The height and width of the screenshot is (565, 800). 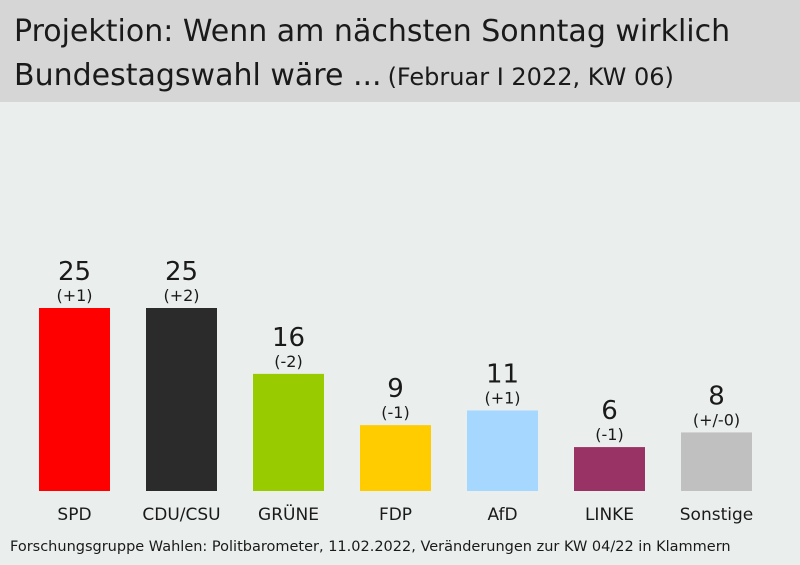 What do you see at coordinates (609, 411) in the screenshot?
I see `value-label-linke: 6` at bounding box center [609, 411].